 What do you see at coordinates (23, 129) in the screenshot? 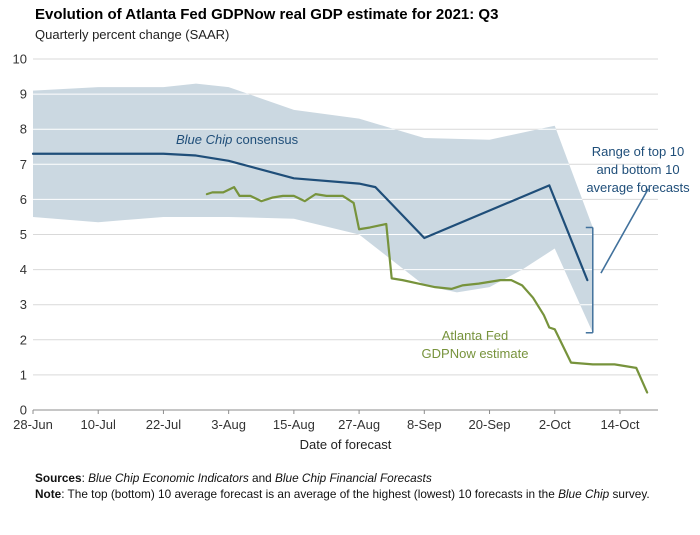
I see `y-tick-label: 8` at bounding box center [23, 129].